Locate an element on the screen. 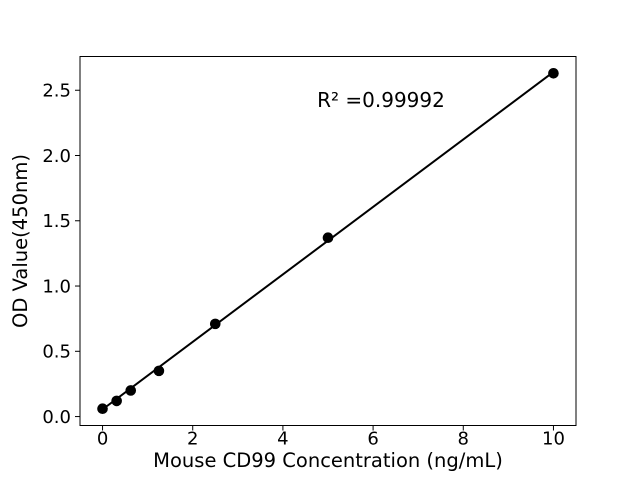 The width and height of the screenshot is (640, 480). y-tick-label: 1.5 is located at coordinates (56, 221).